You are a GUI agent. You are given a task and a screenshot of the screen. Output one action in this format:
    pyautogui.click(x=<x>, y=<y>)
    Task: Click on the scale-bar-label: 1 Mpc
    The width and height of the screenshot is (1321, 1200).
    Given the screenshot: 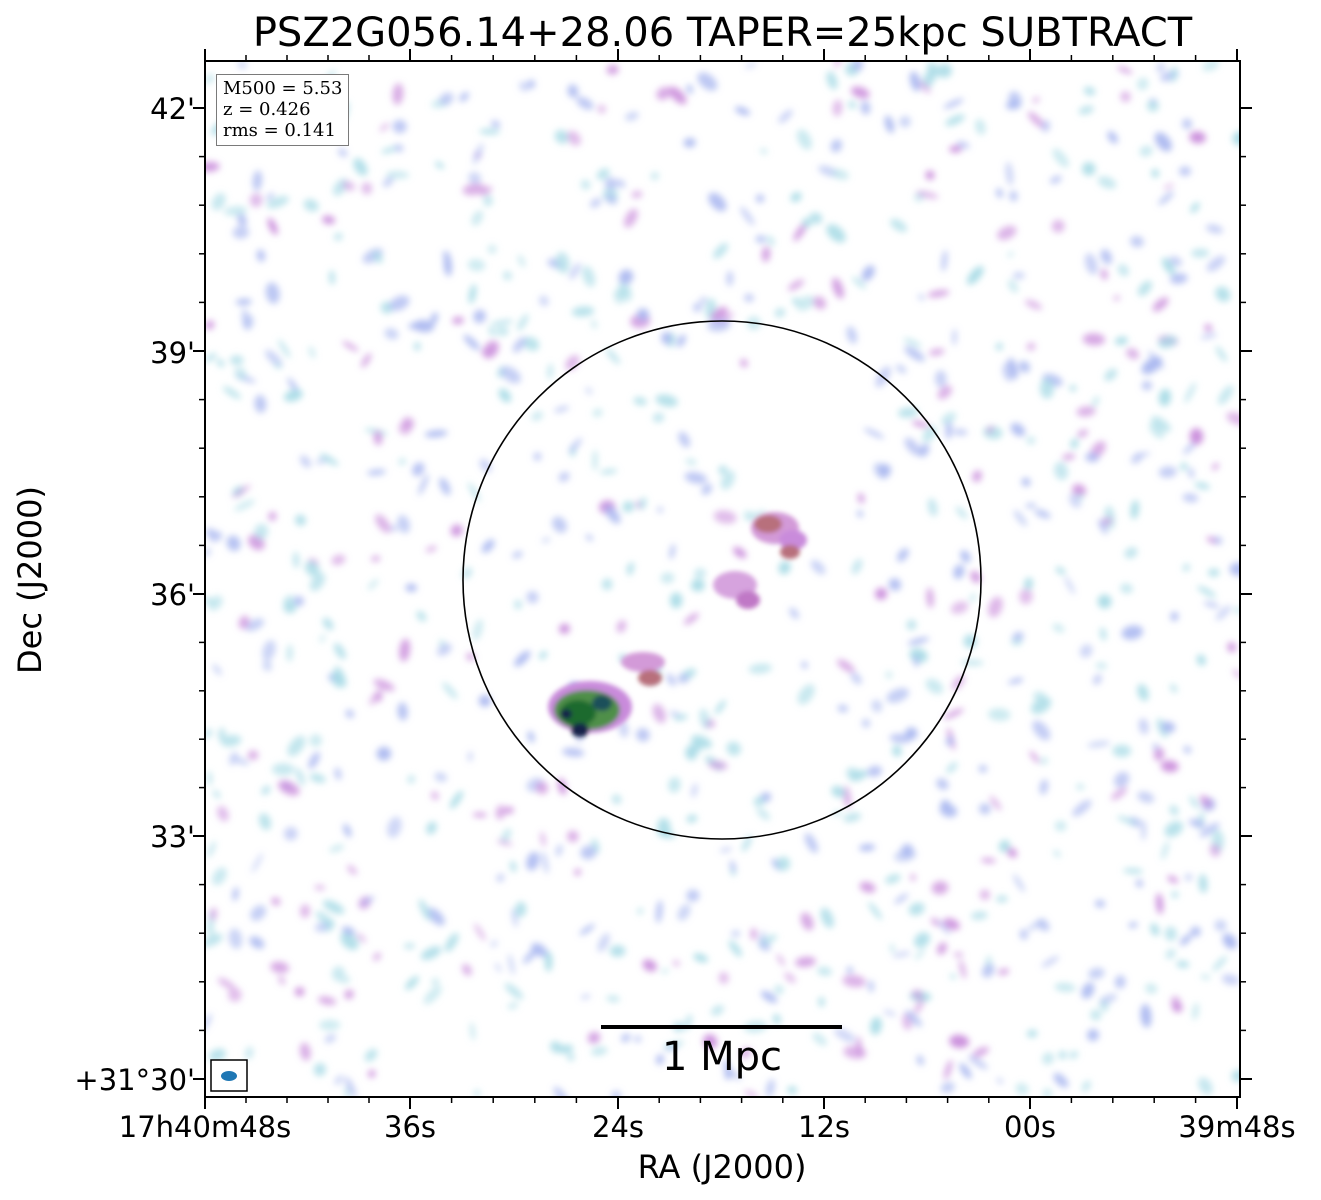 What is the action you would take?
    pyautogui.click(x=722, y=1057)
    